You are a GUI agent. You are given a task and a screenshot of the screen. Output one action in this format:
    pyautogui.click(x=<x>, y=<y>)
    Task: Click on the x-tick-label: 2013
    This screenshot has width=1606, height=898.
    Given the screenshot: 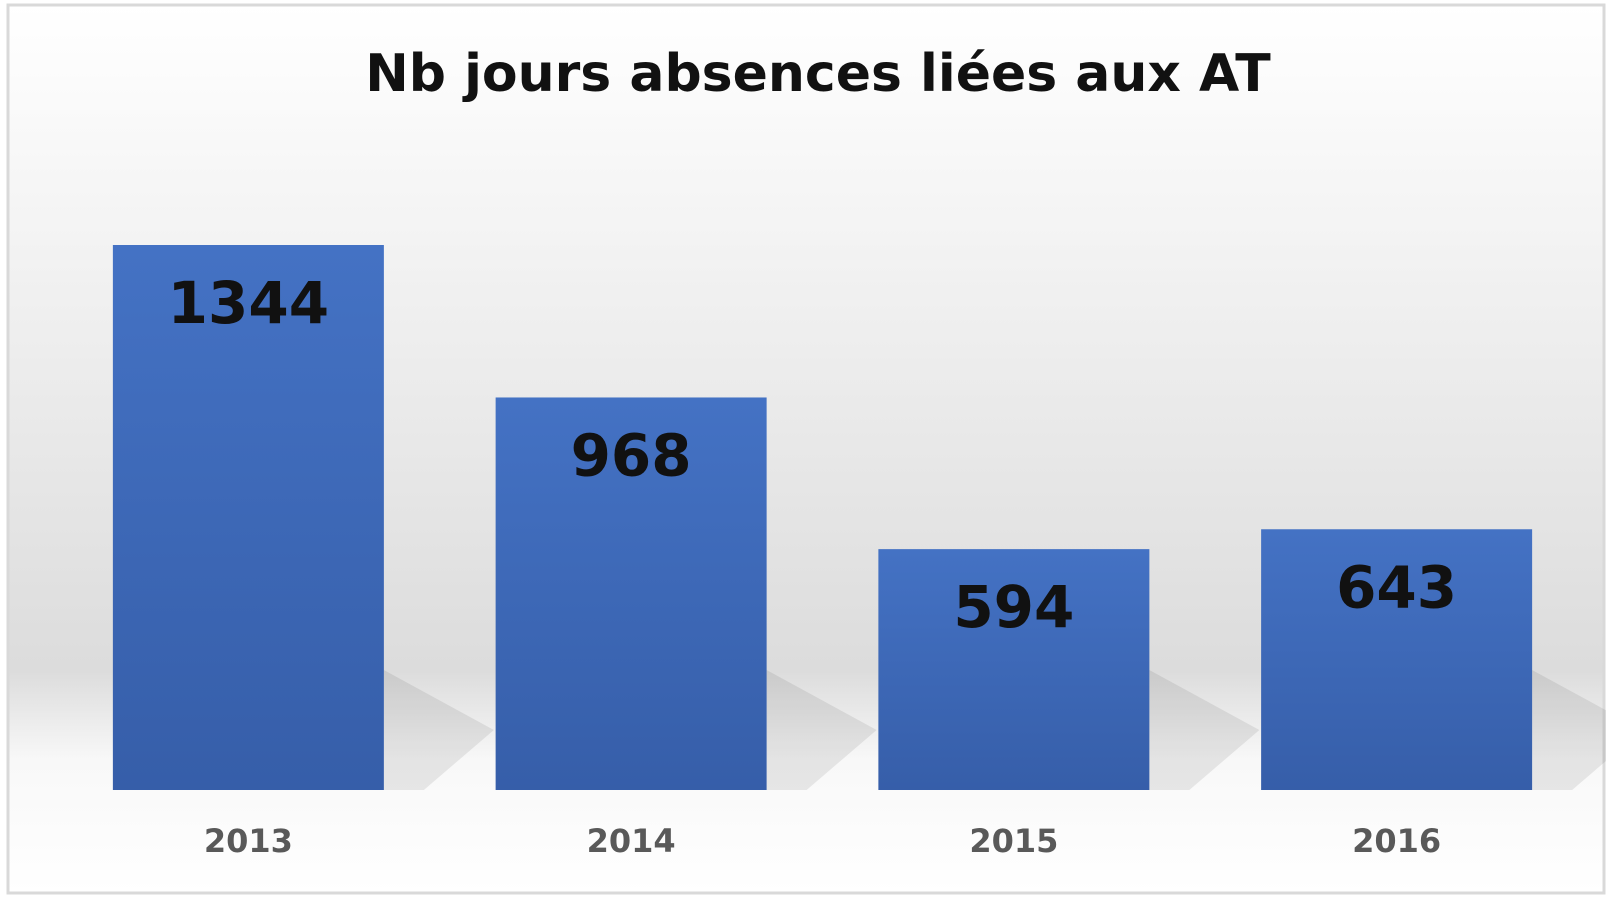 What is the action you would take?
    pyautogui.click(x=248, y=841)
    